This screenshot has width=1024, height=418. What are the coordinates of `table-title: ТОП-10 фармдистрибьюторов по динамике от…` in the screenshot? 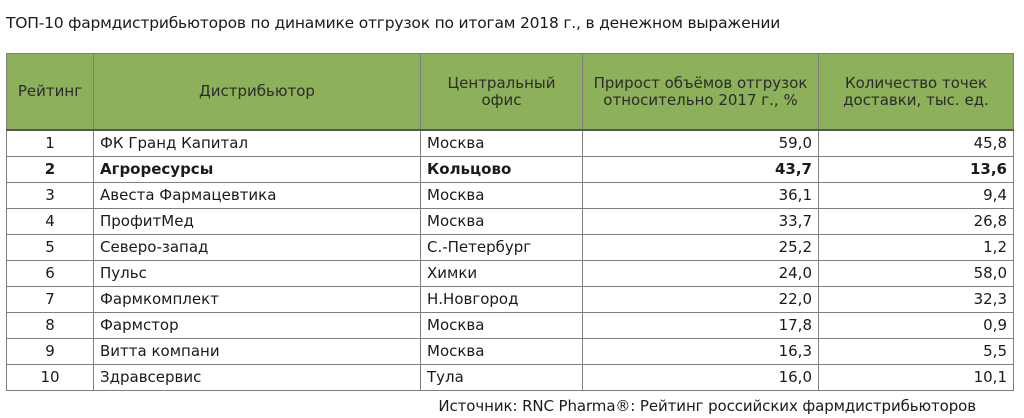 It's located at (393, 23).